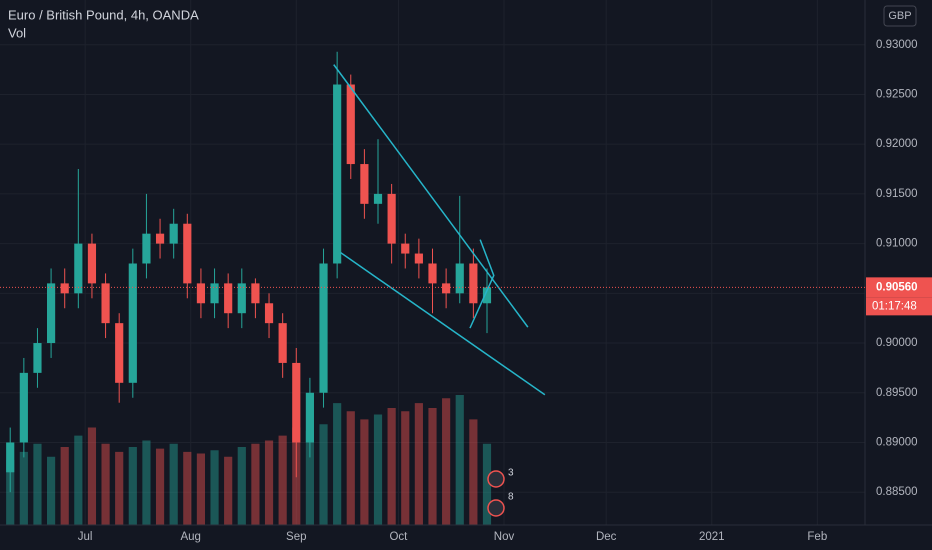 This screenshot has width=932, height=550. I want to click on event-icon: 8, so click(500, 504).